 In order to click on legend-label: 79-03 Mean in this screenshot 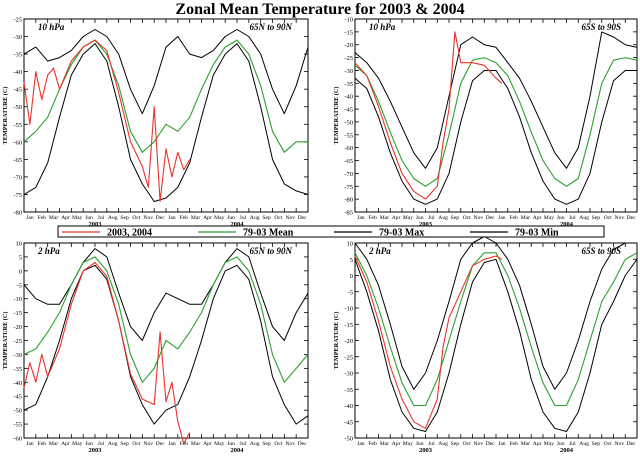, I will do `click(268, 233)`.